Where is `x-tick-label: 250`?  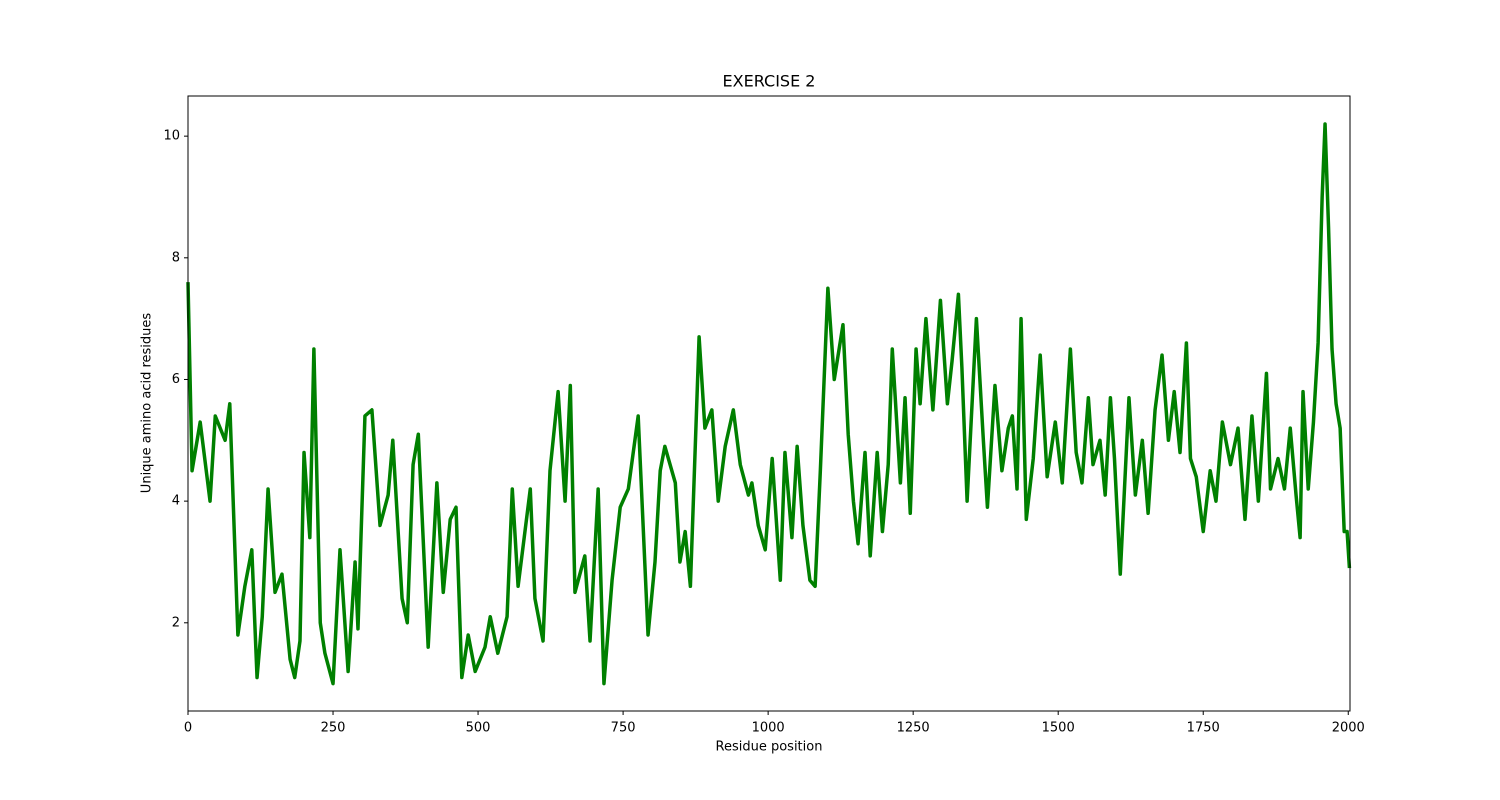
x-tick-label: 250 is located at coordinates (333, 728).